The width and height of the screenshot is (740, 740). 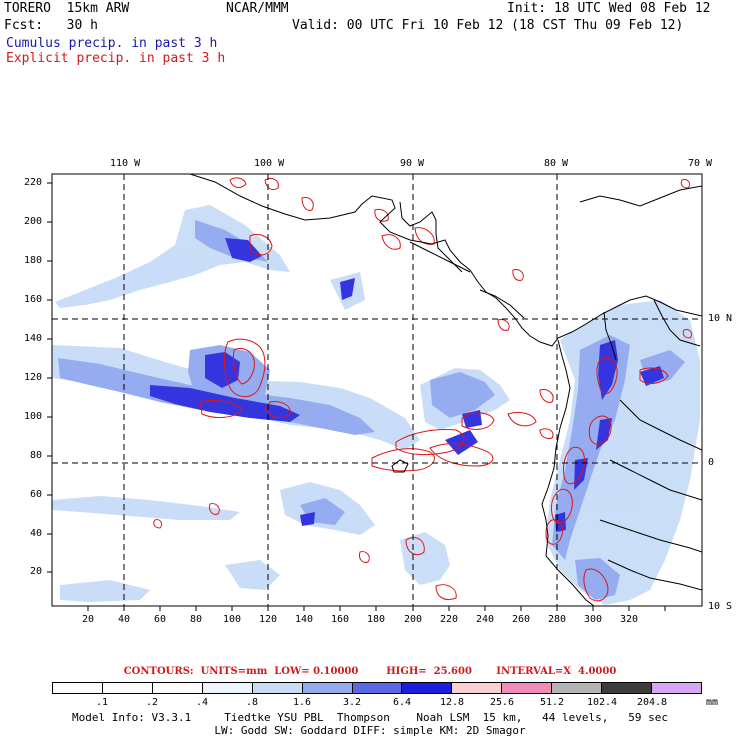 What do you see at coordinates (67, 8) in the screenshot?
I see `model-title: TORERO 15km ARW` at bounding box center [67, 8].